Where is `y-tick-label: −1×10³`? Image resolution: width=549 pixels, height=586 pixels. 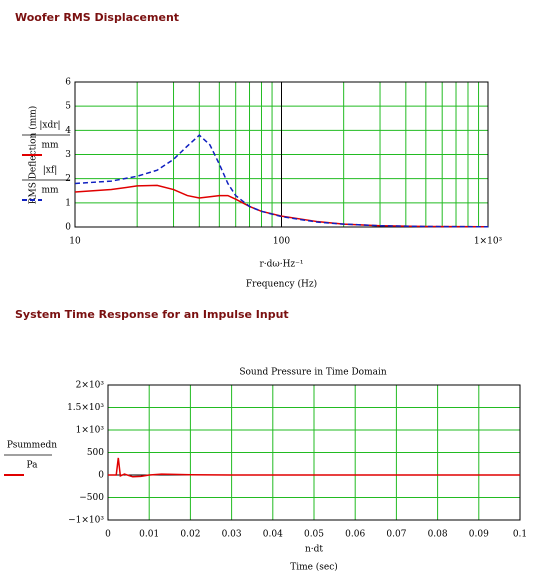
y-tick-label: −1×10³ is located at coordinates (86, 521).